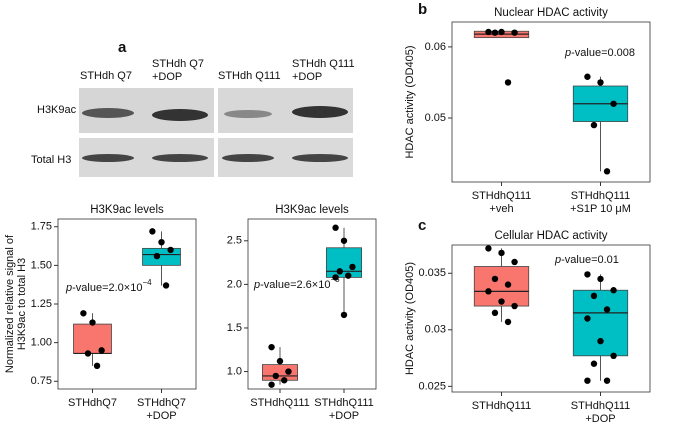 This screenshot has height=426, width=675. What do you see at coordinates (234, 371) in the screenshot?
I see `y-tick-label: 1.0` at bounding box center [234, 371].